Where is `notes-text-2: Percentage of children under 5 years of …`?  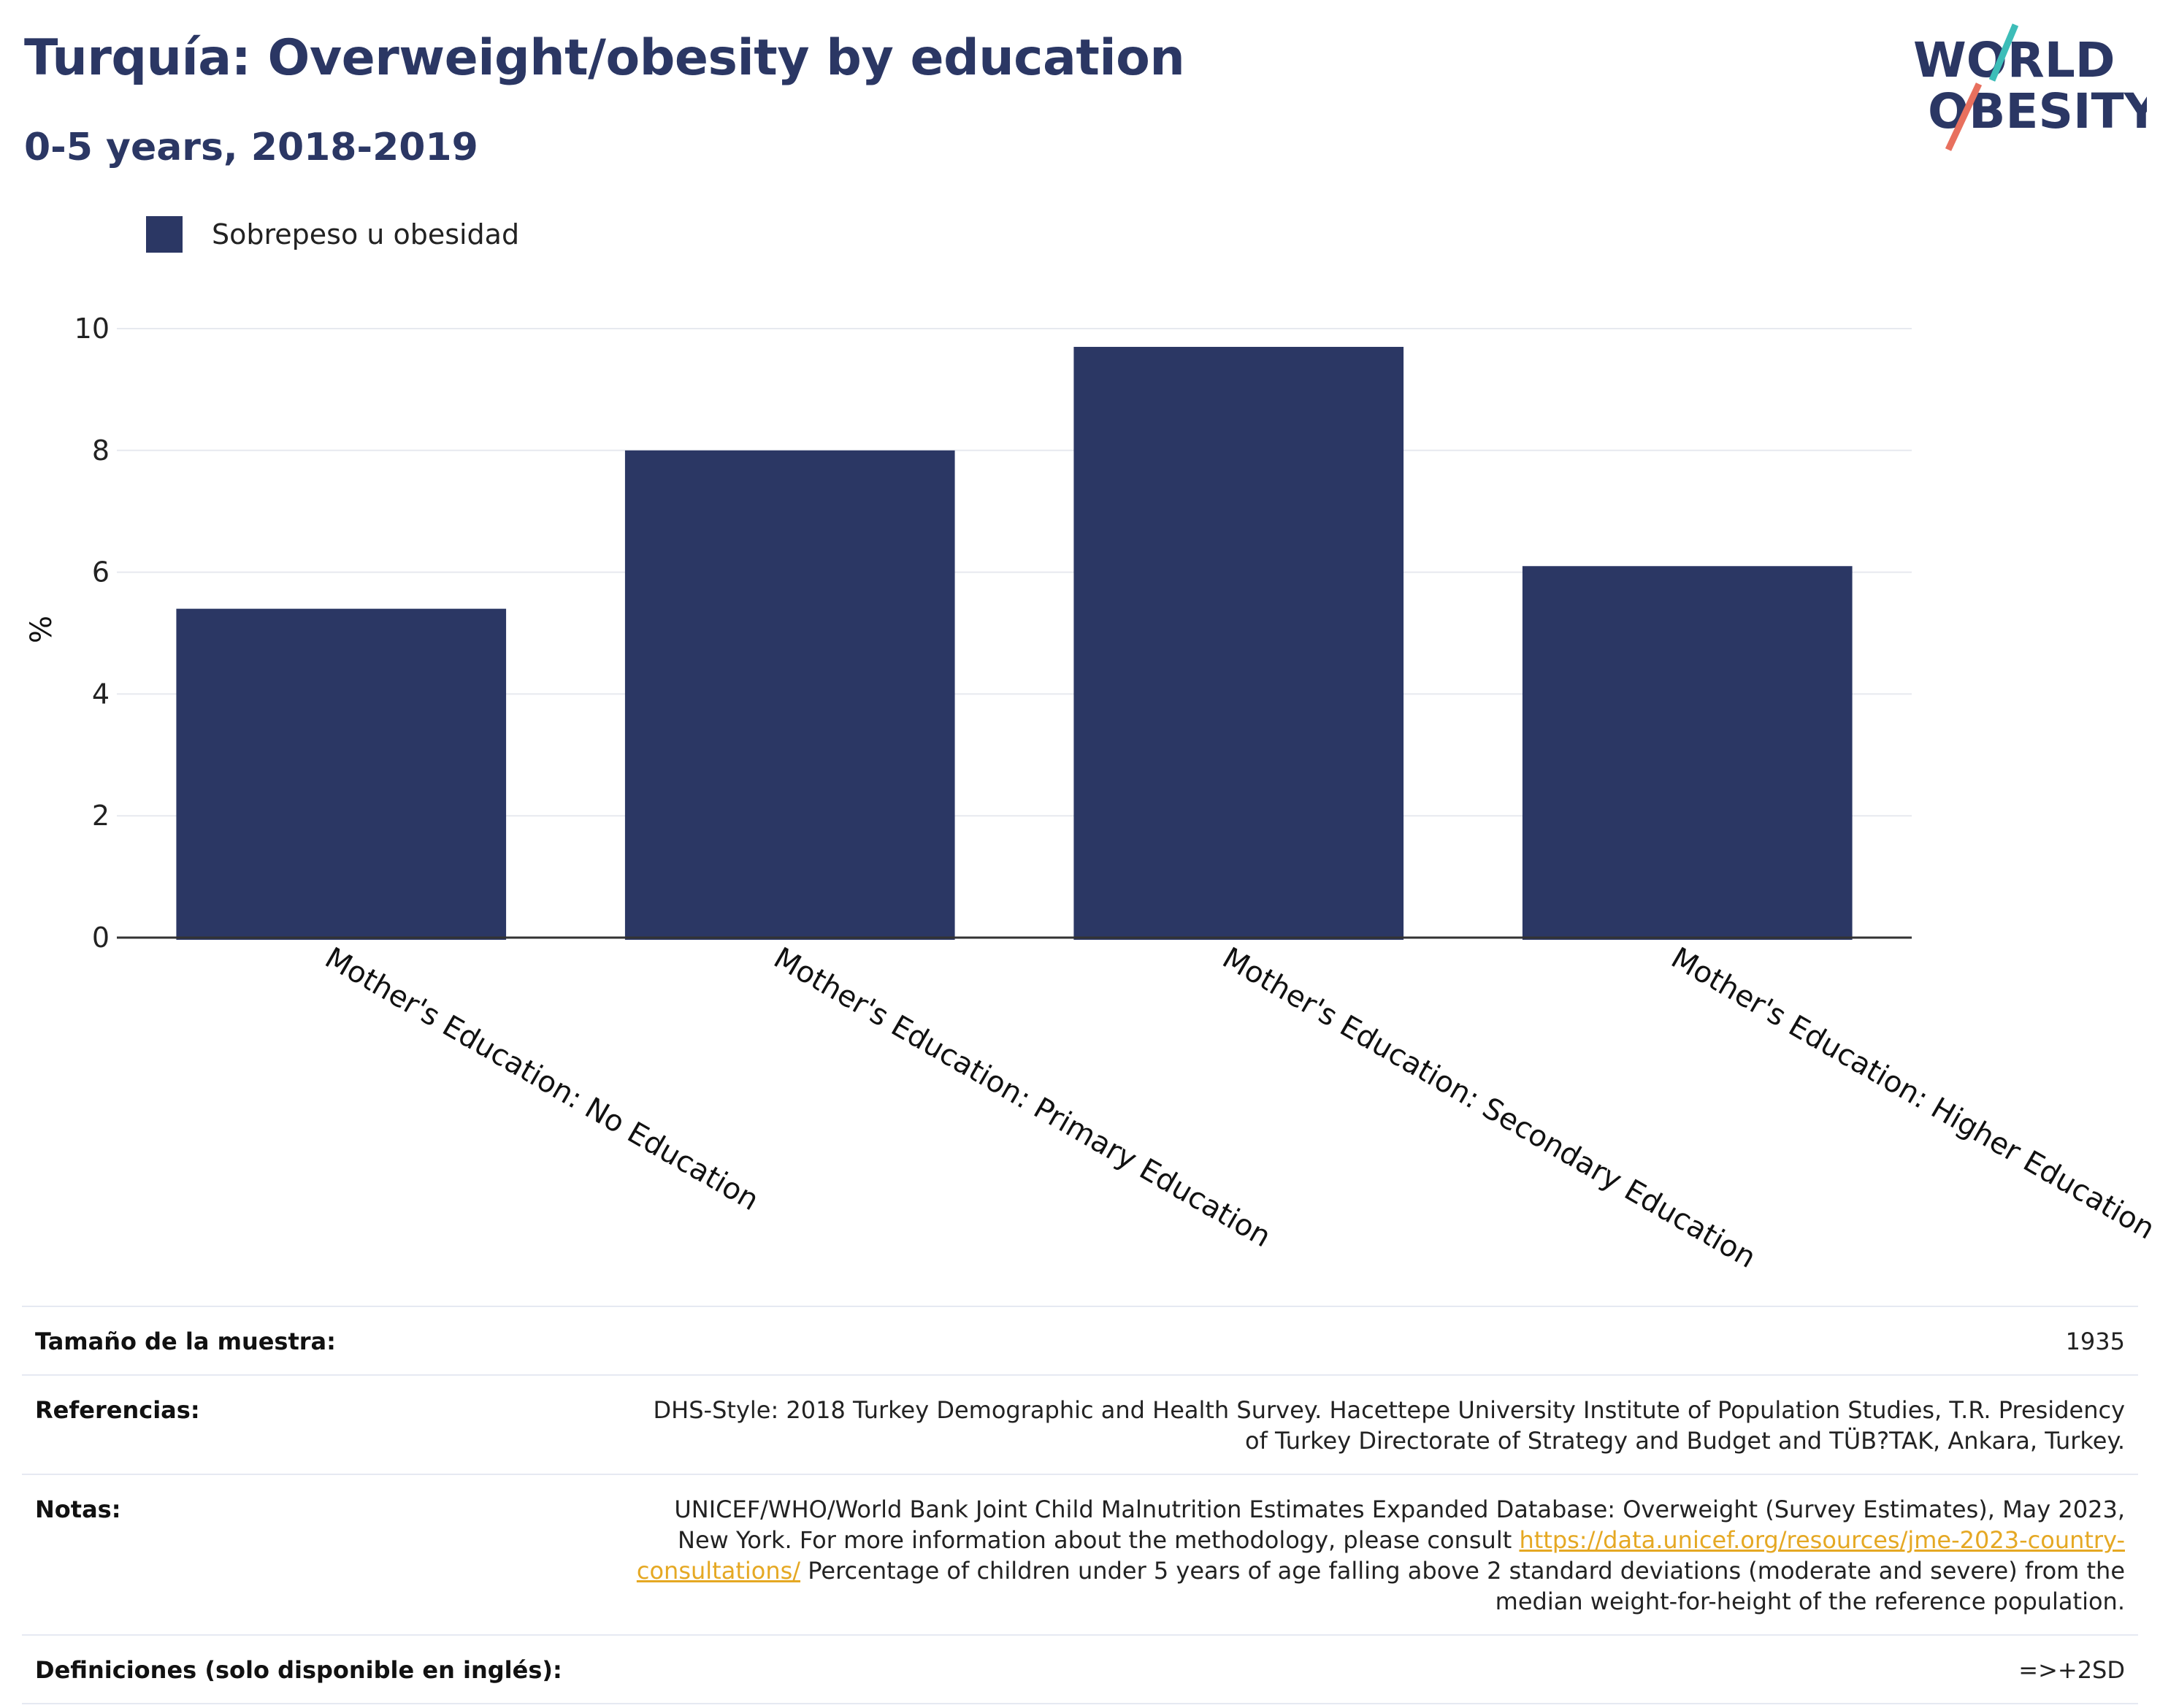 notes-text-2: Percentage of children under 5 years of … is located at coordinates (1466, 1586).